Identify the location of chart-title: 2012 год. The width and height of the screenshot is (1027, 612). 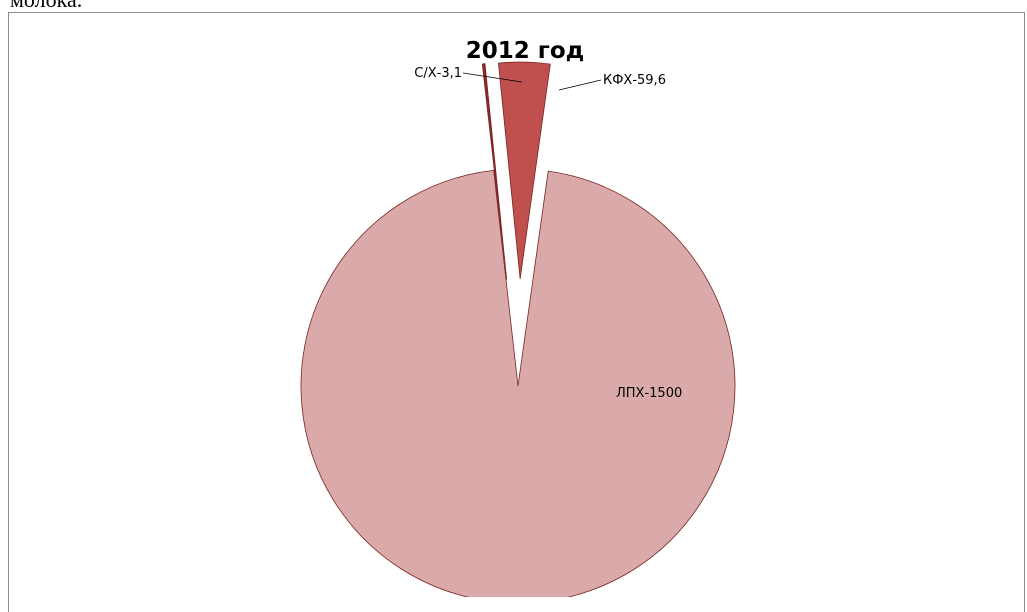
(525, 51).